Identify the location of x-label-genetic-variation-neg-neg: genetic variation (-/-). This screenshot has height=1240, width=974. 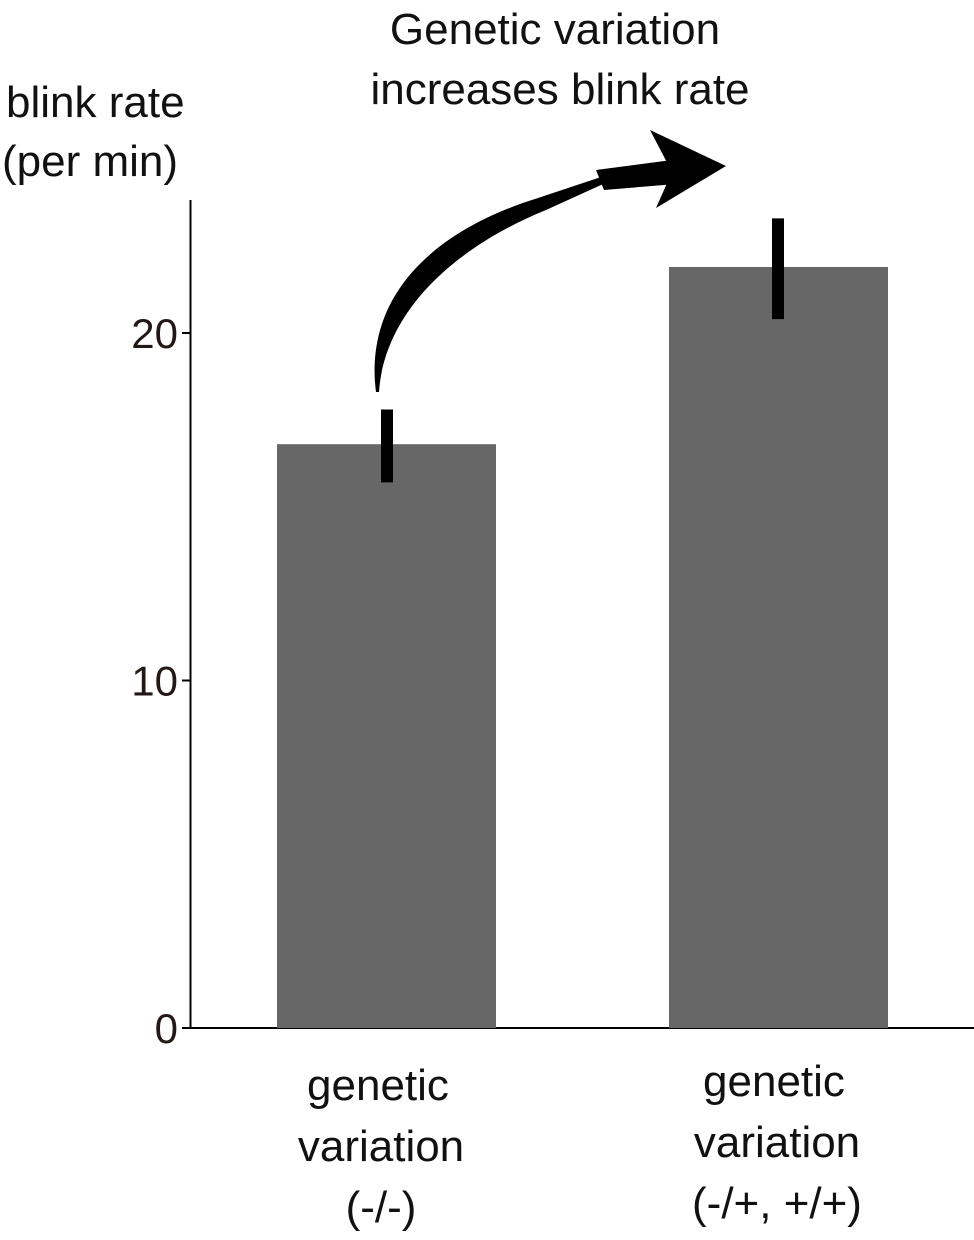
(381, 1146).